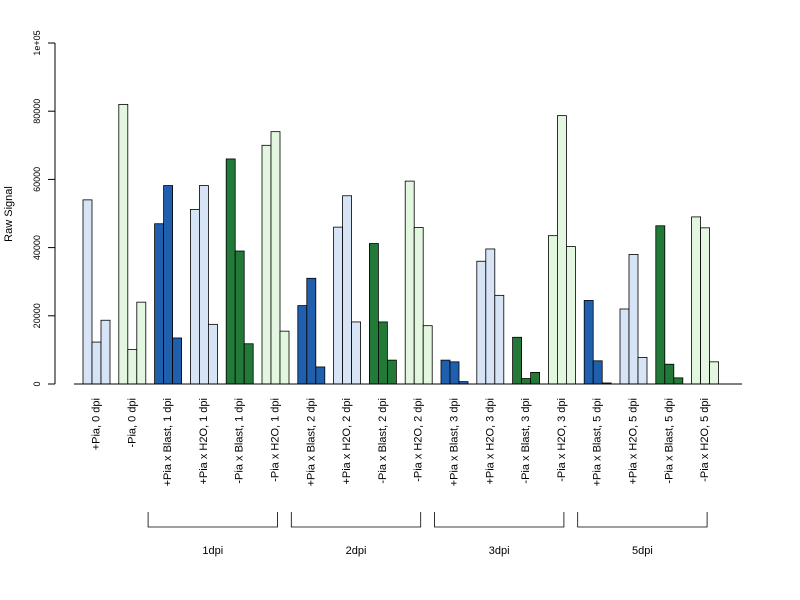 This screenshot has height=600, width=800. What do you see at coordinates (642, 551) in the screenshot?
I see `group-label: 5dpi` at bounding box center [642, 551].